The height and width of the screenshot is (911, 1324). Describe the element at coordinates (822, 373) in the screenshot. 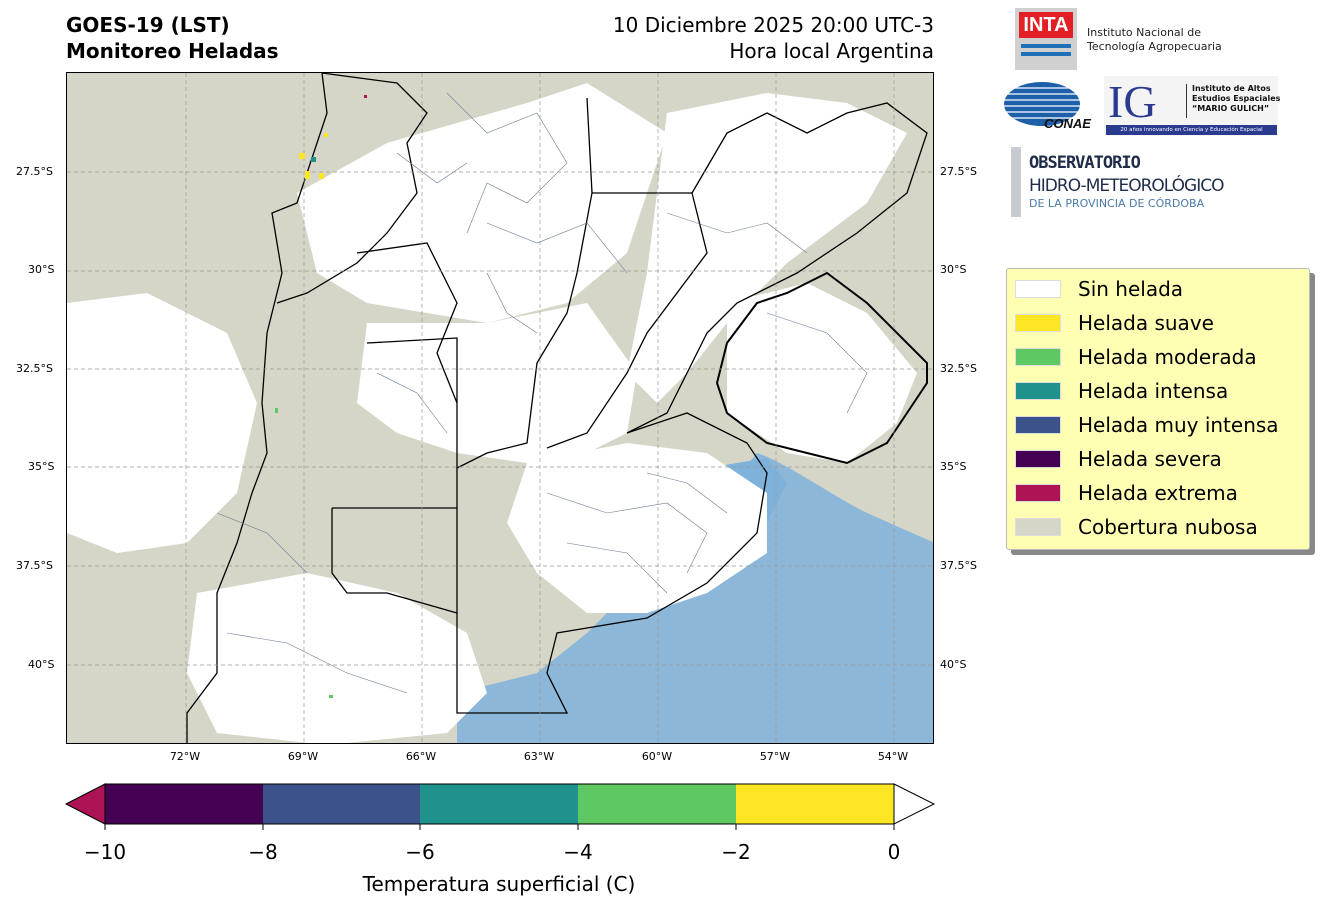

I see `clear-region-uruguay` at that location.